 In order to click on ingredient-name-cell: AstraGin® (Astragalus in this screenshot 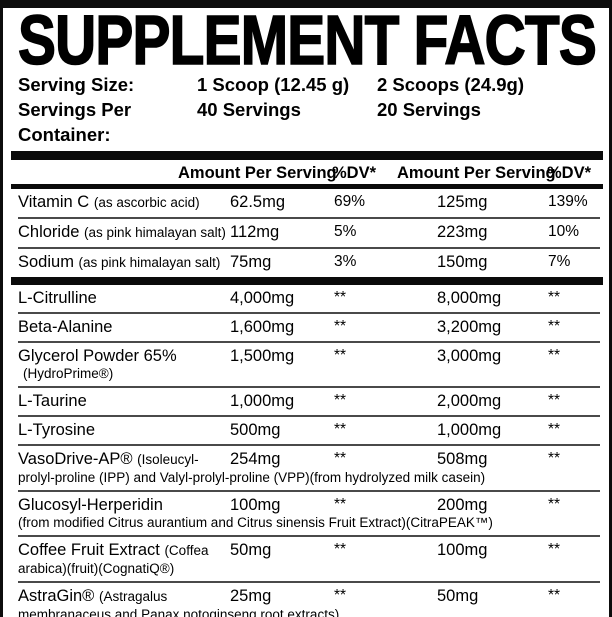, I will do `click(124, 596)`.